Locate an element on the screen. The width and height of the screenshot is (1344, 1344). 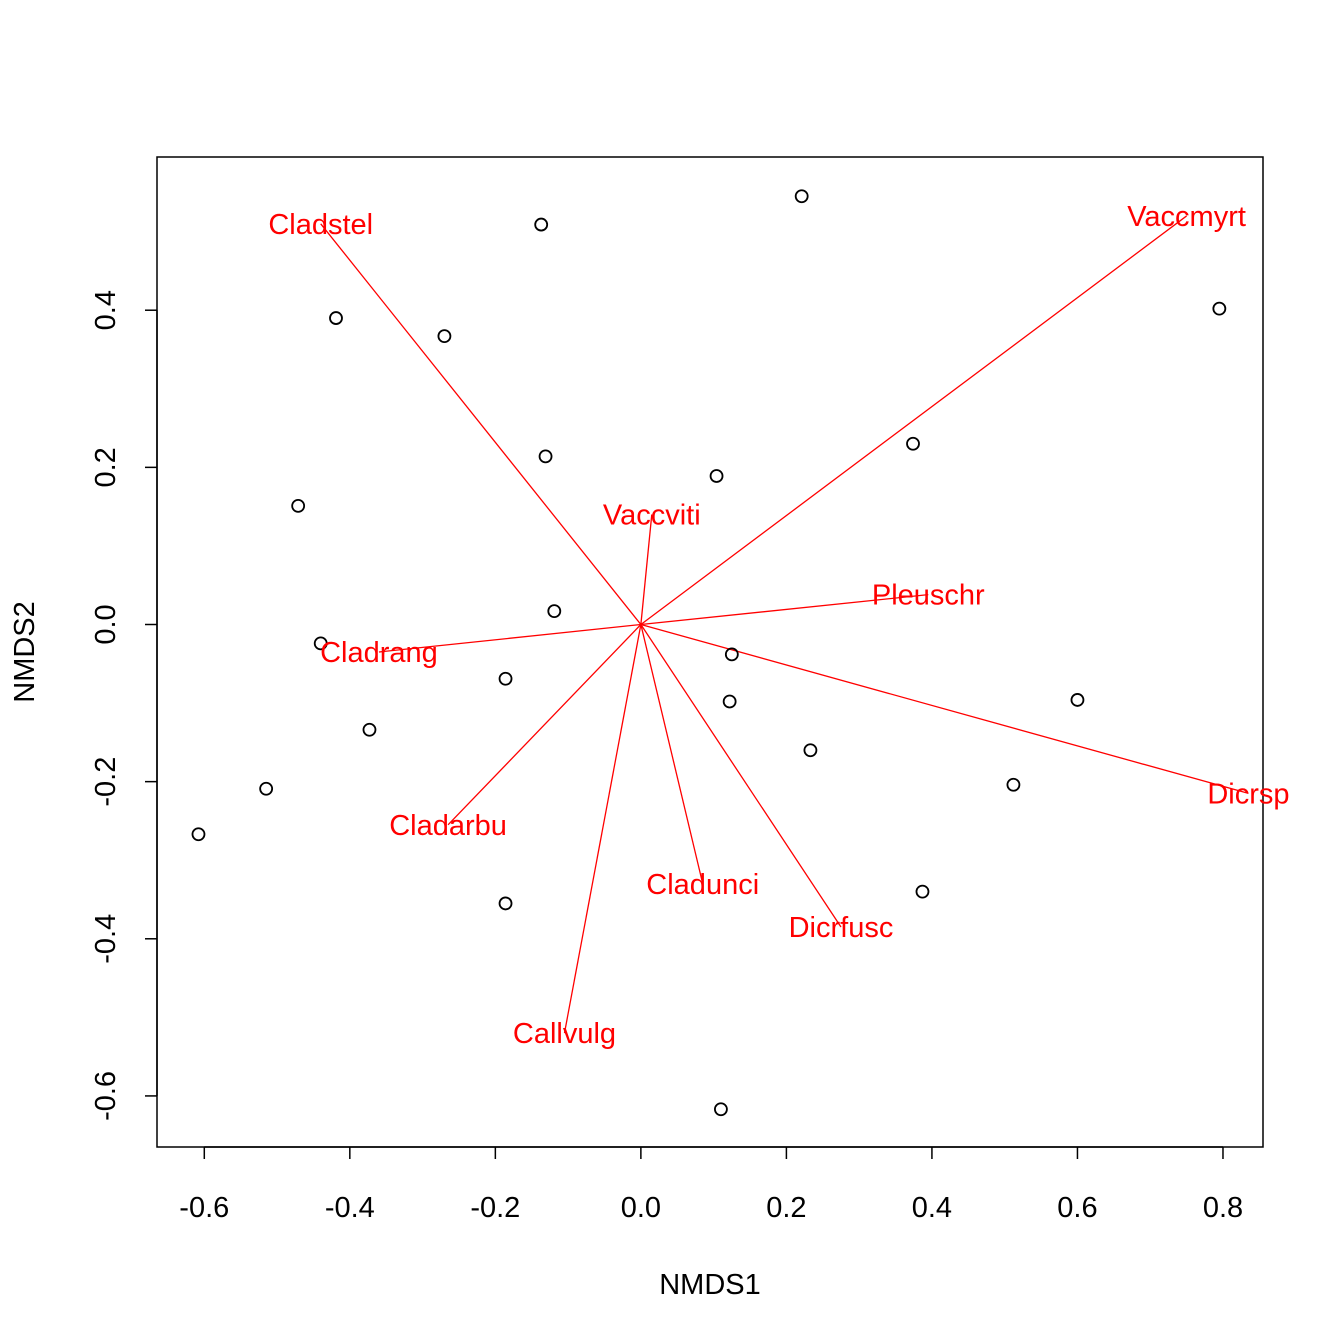
species-label: Cladrang is located at coordinates (379, 653).